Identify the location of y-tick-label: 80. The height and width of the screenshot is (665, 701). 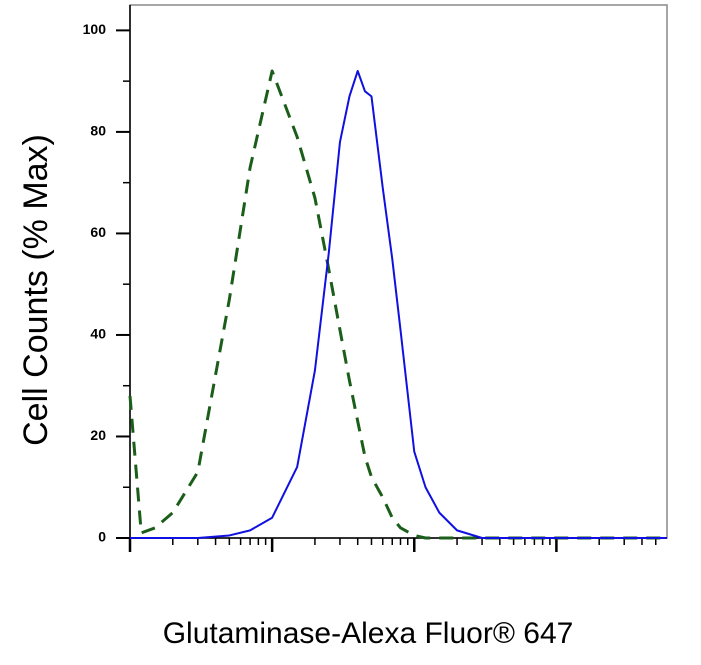
(98, 131).